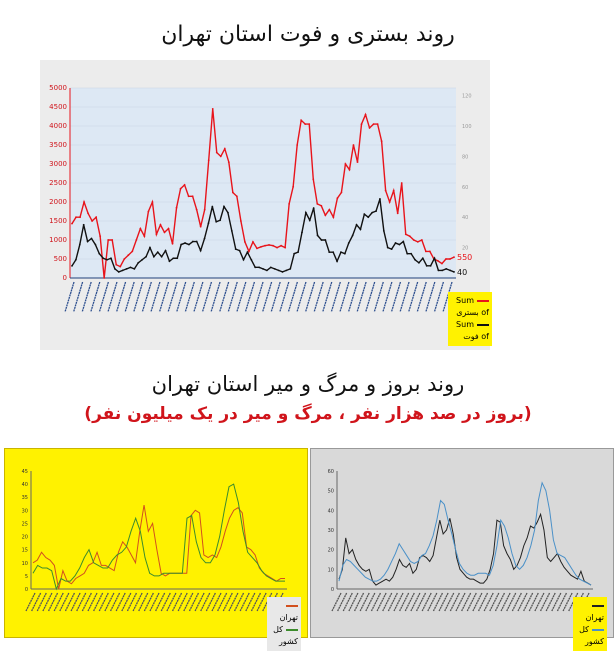 The width and height of the screenshot is (616, 651). What do you see at coordinates (470, 307) in the screenshot?
I see `legend-item: Sum of بستری` at bounding box center [470, 307].